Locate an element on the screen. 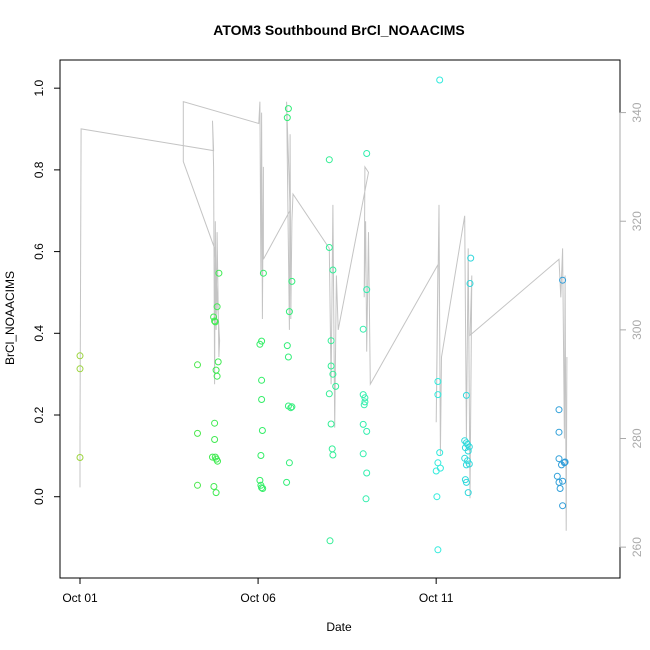 The height and width of the screenshot is (650, 650). x-tick-label: Oct 11 is located at coordinates (436, 598).